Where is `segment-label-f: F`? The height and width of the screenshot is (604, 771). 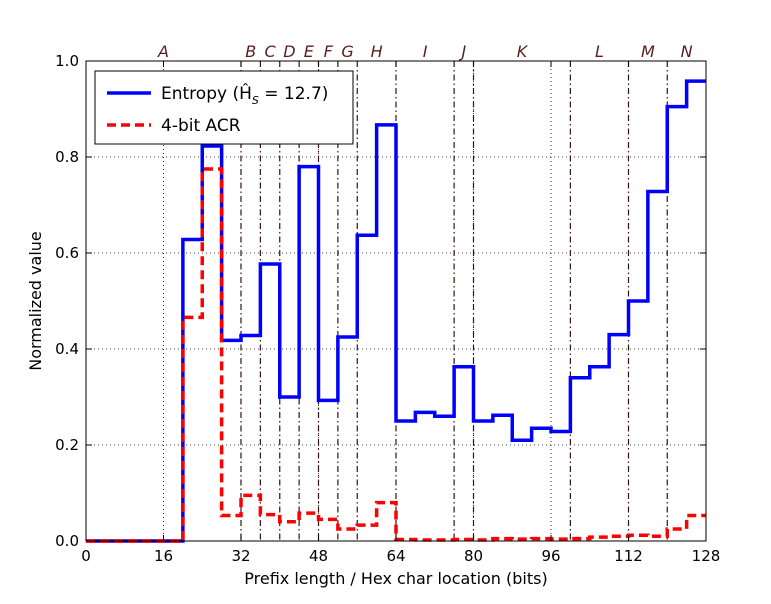 segment-label-f: F is located at coordinates (329, 51).